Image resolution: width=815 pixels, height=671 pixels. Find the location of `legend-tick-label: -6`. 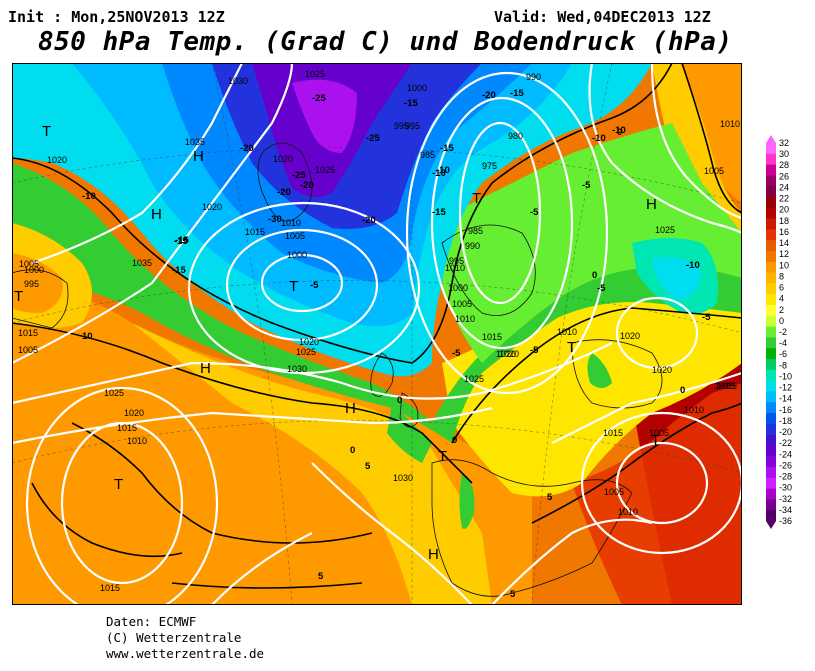

legend-tick-label: -6 is located at coordinates (783, 354).